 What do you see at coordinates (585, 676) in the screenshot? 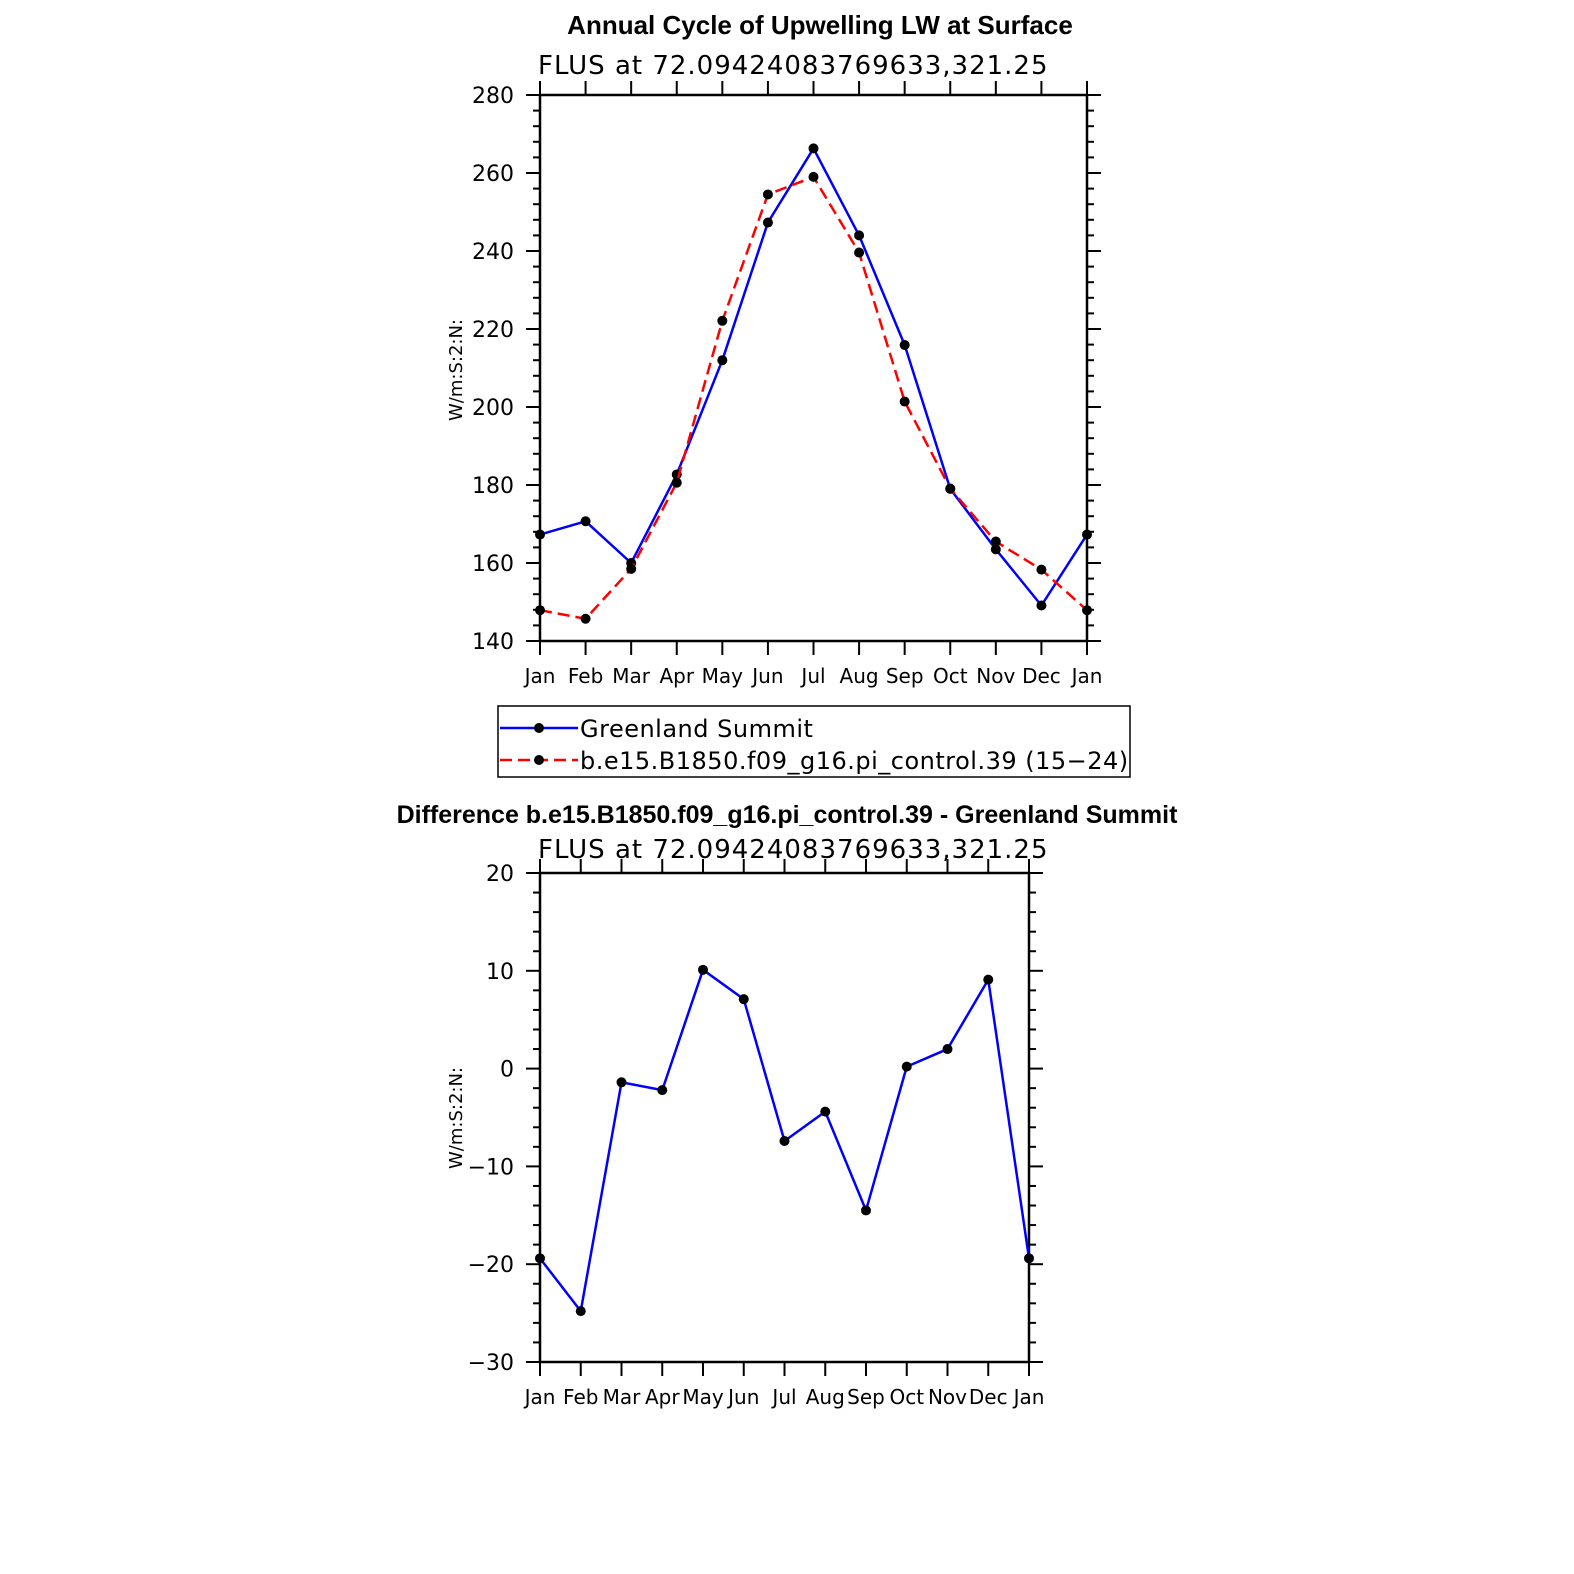
I see `chart1-x-tick-label: Feb` at bounding box center [585, 676].